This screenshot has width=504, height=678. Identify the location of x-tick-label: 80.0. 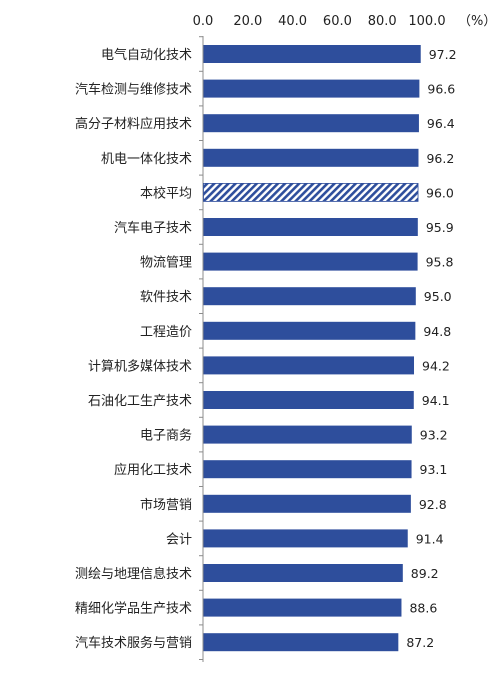
(382, 21).